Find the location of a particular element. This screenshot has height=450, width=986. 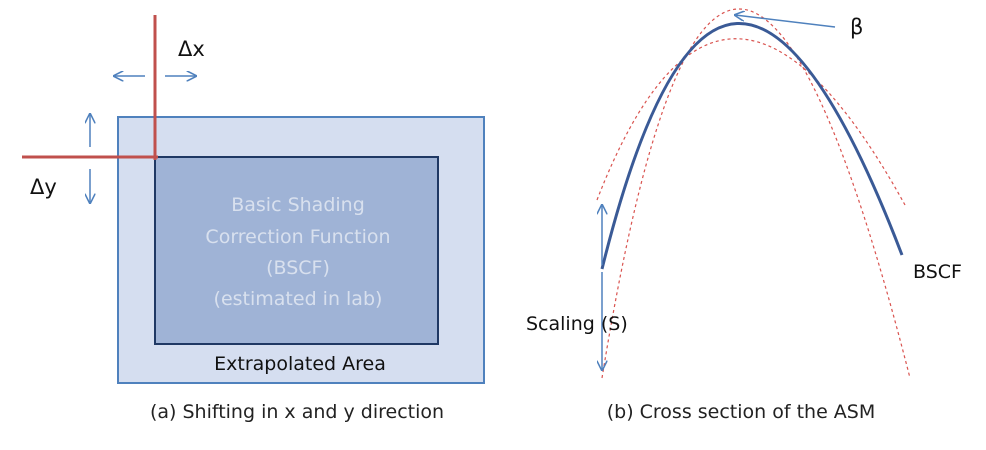

beta-label: β is located at coordinates (856, 27).